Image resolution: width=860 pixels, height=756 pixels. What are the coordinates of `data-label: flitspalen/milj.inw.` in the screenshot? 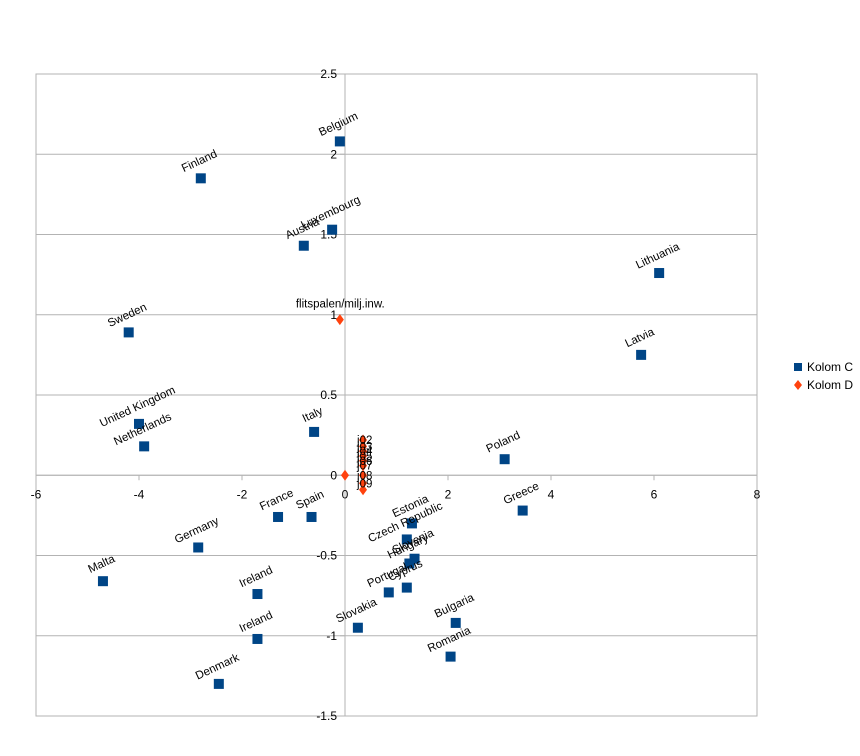 It's located at (340, 305).